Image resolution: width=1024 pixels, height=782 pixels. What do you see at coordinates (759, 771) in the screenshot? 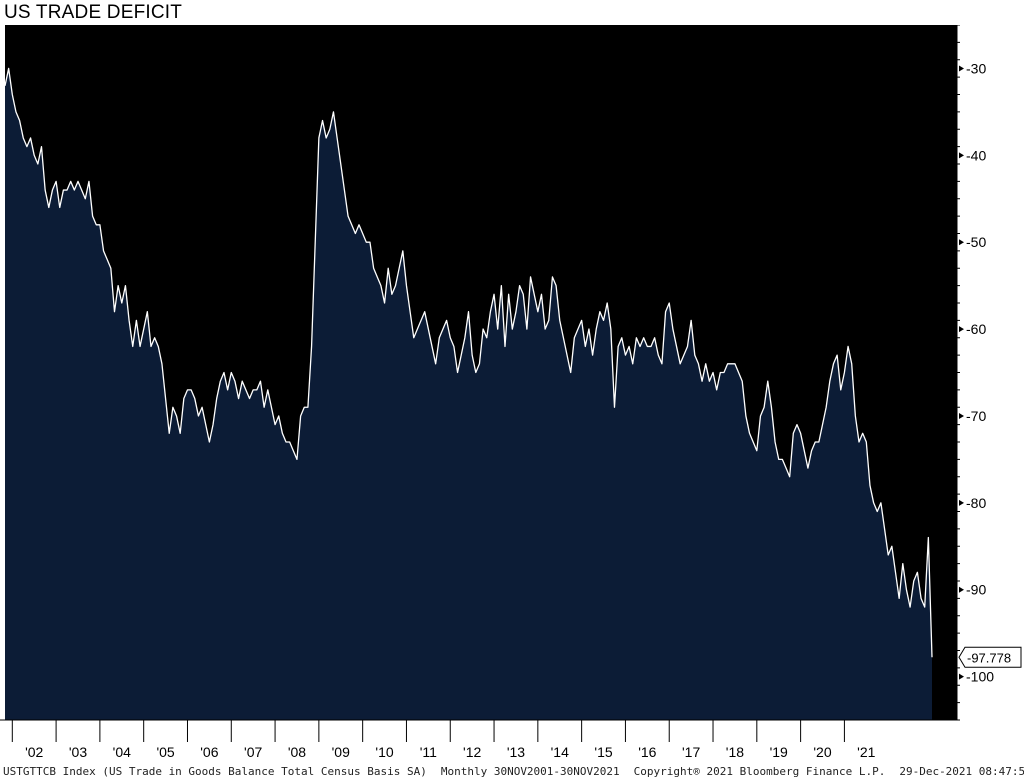
I see `copyright-text: Copyright® 2021 Bloomberg Finance L.P.` at bounding box center [759, 771].